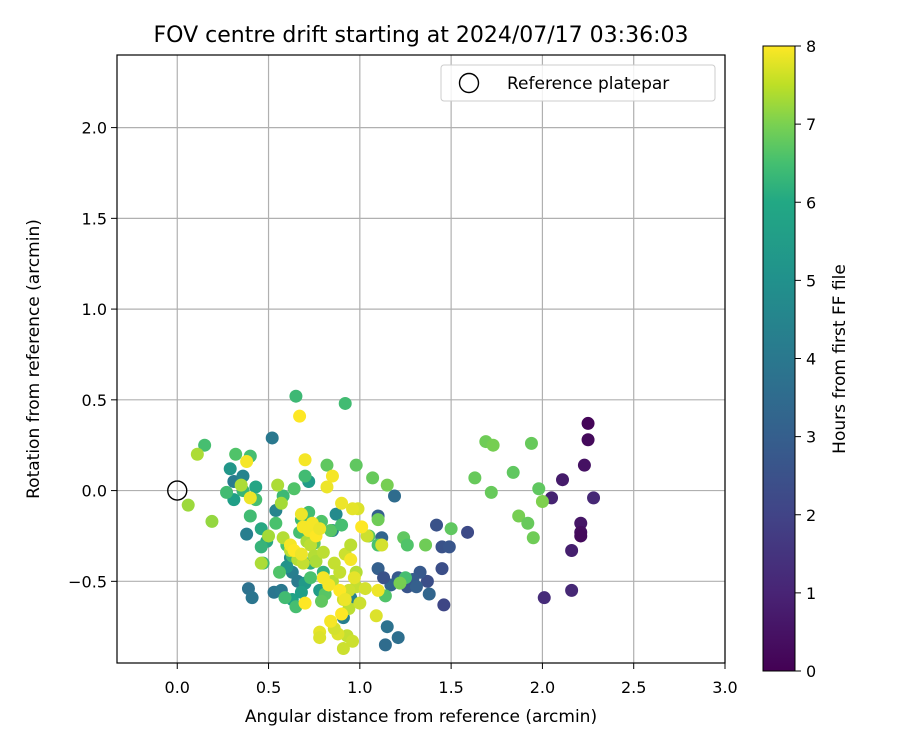 The height and width of the screenshot is (750, 900). I want to click on y-tick-label: 1.0, so click(94, 309).